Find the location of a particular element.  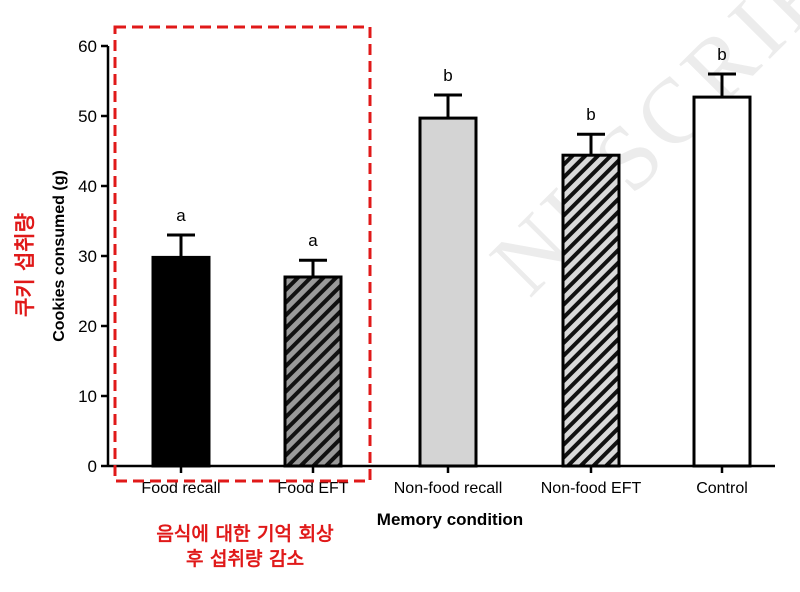

y-tick-label: 10 is located at coordinates (87, 396).